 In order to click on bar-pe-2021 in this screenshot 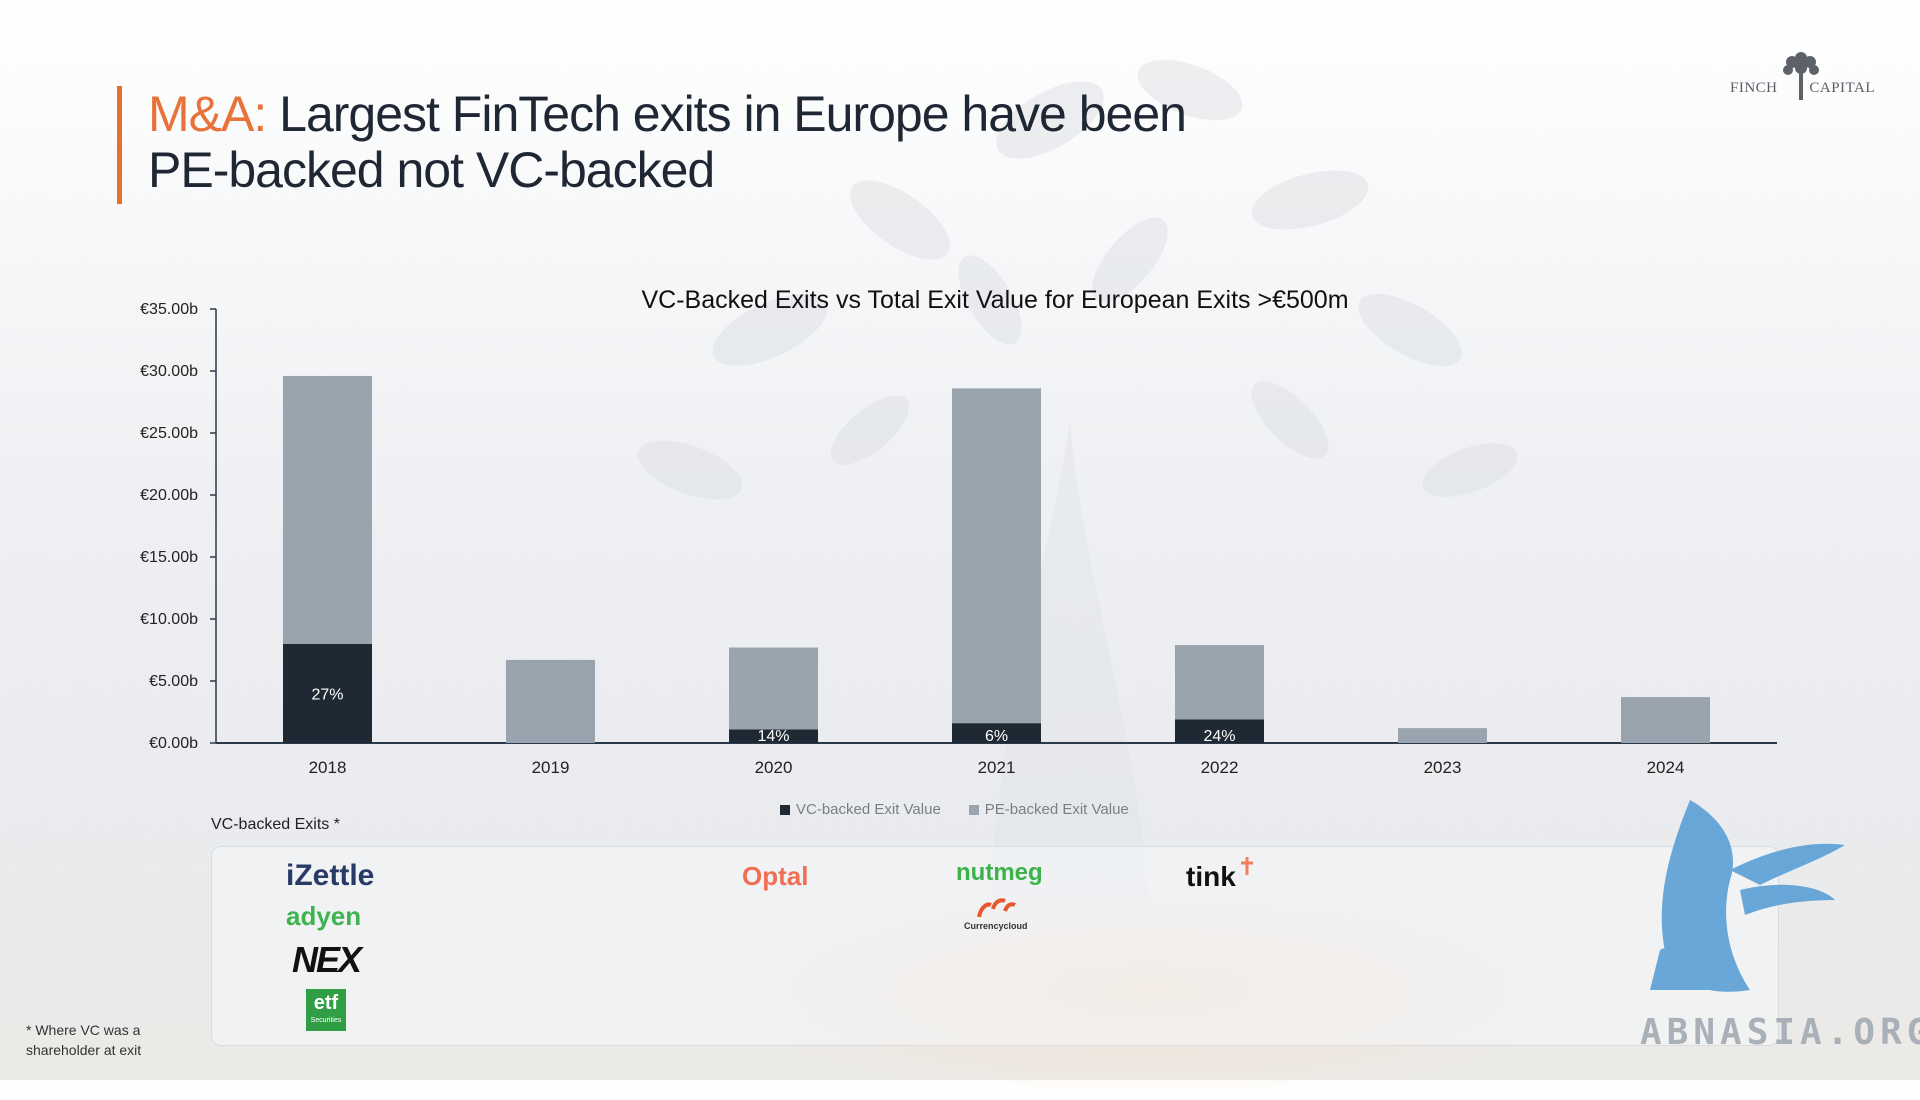, I will do `click(996, 556)`.